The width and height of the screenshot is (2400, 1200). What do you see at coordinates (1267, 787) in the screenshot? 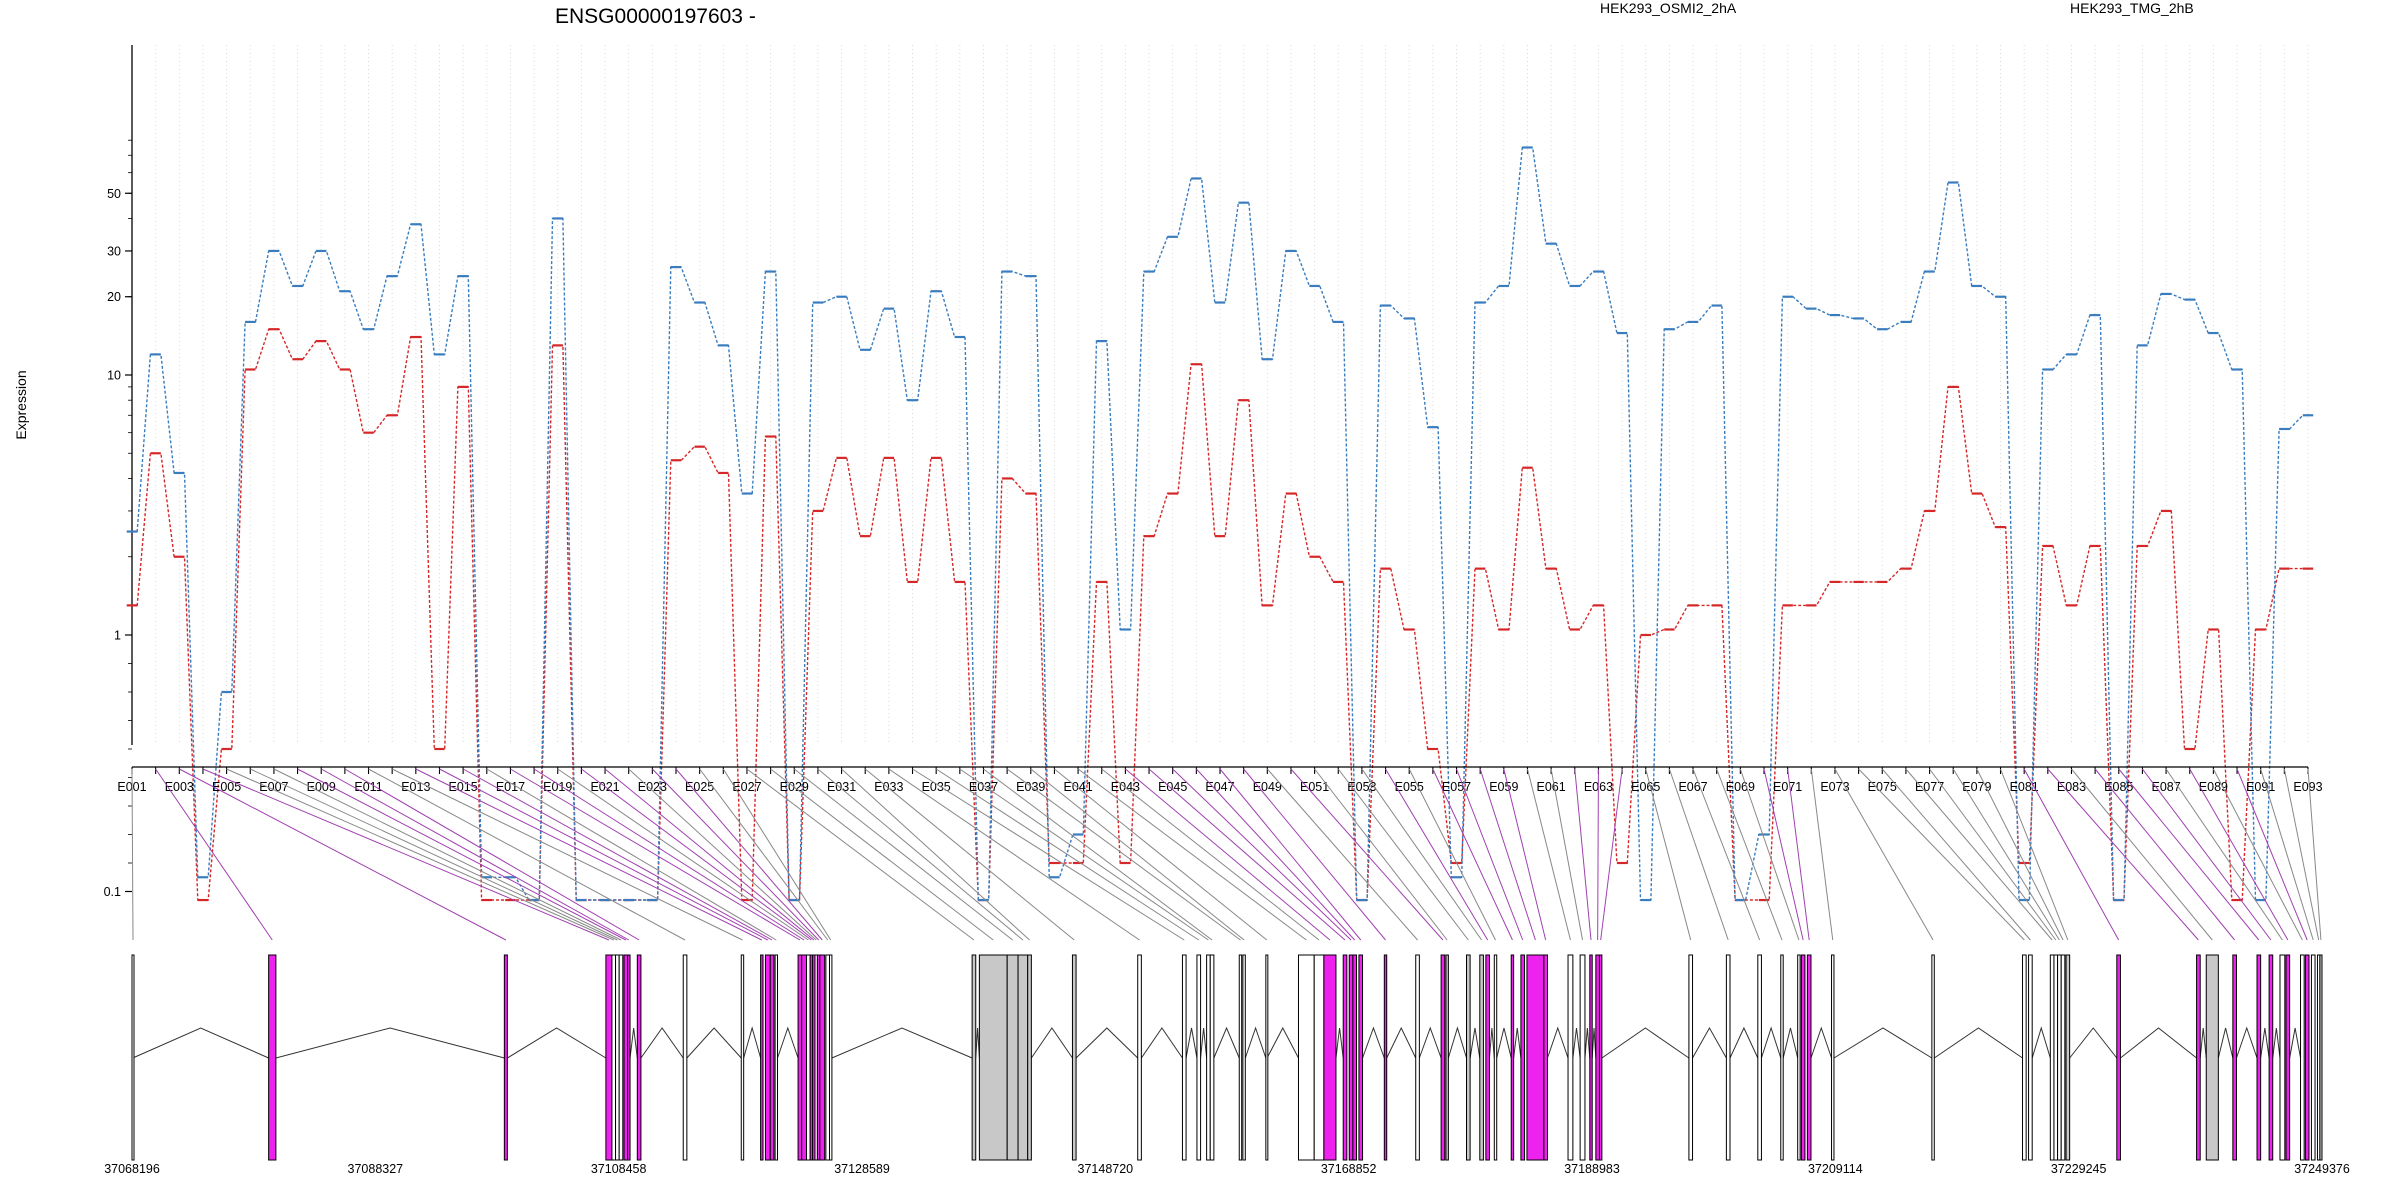
I see `x-tick-label: E049` at bounding box center [1267, 787].